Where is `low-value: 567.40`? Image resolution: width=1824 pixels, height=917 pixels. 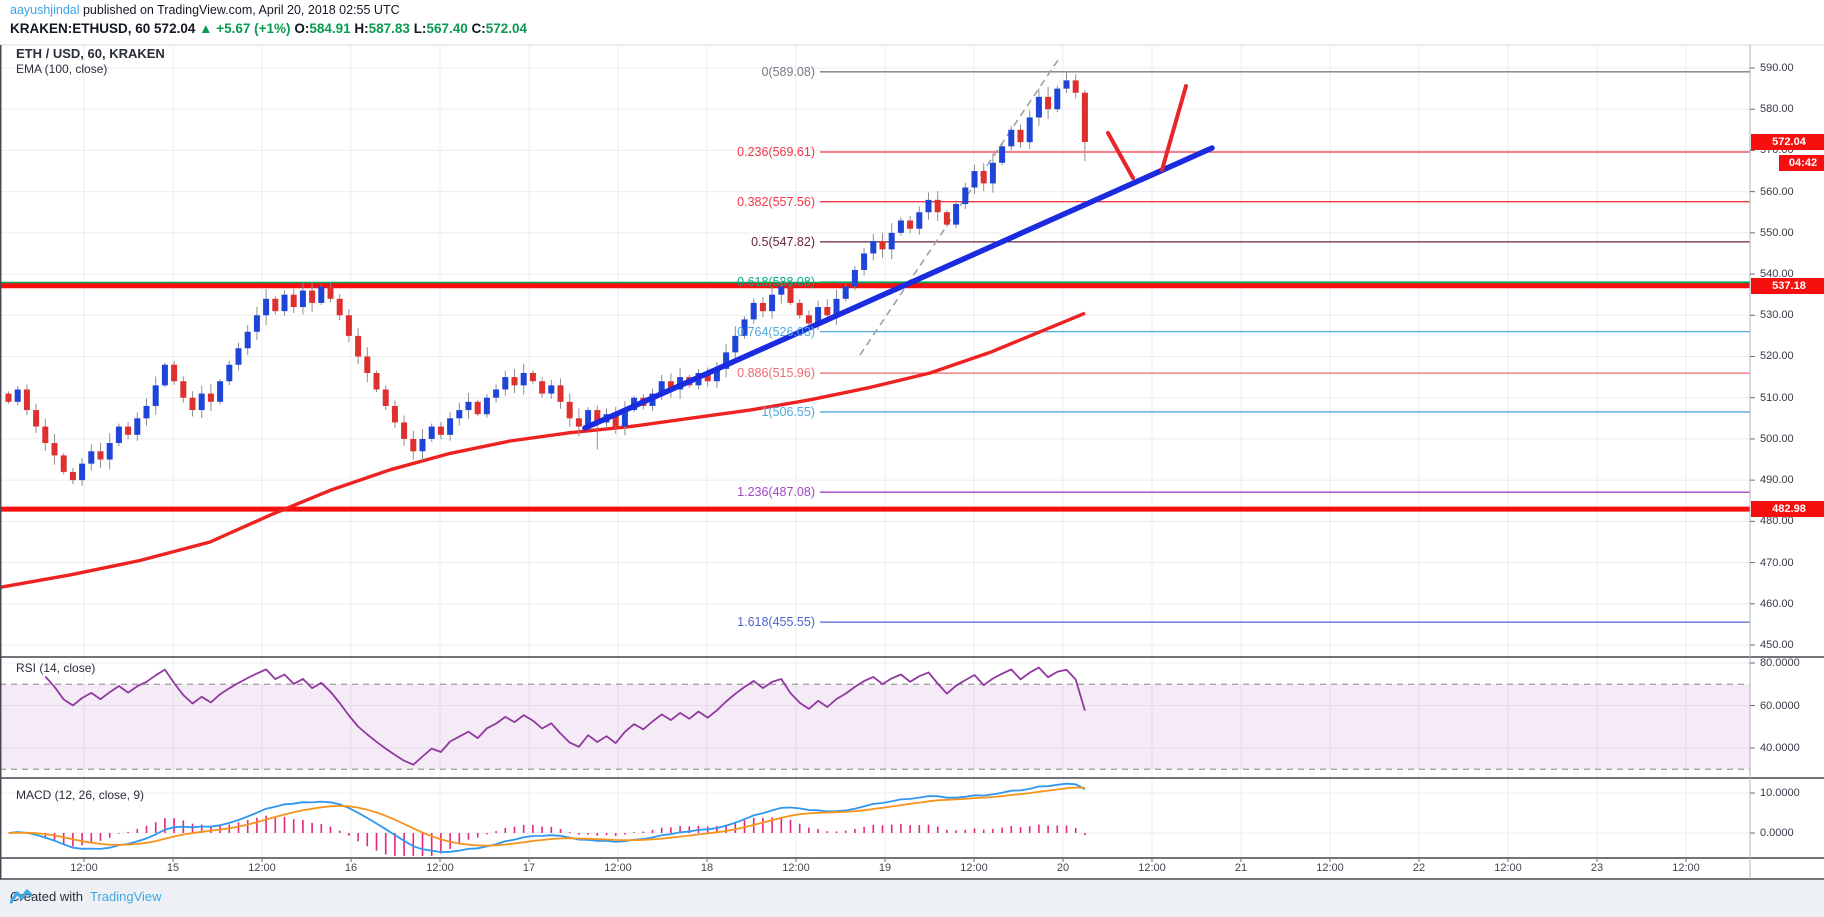 low-value: 567.40 is located at coordinates (447, 28).